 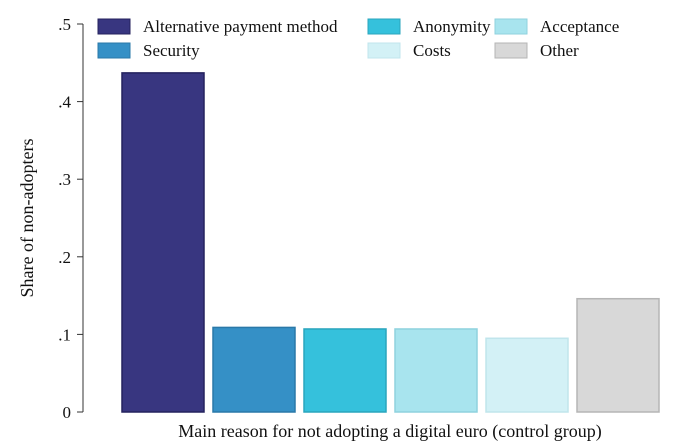 I want to click on y-tick-label: 0, so click(x=67, y=412).